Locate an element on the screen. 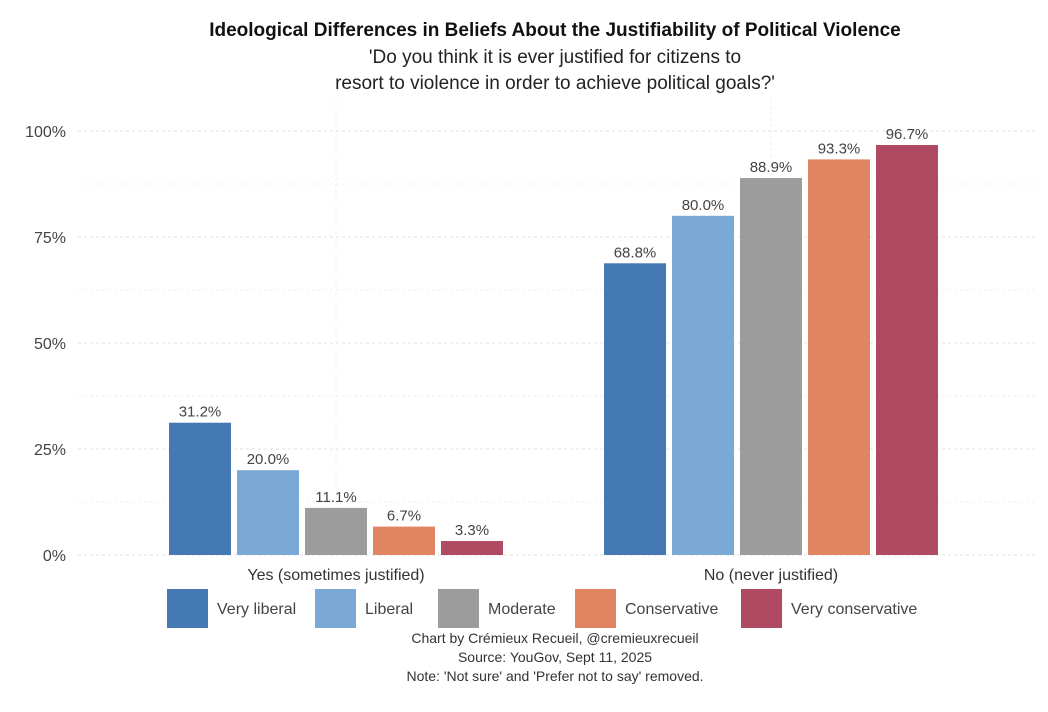 The image size is (1048, 712). caption-source: Source: YouGov, Sept 11, 2025 is located at coordinates (555, 657).